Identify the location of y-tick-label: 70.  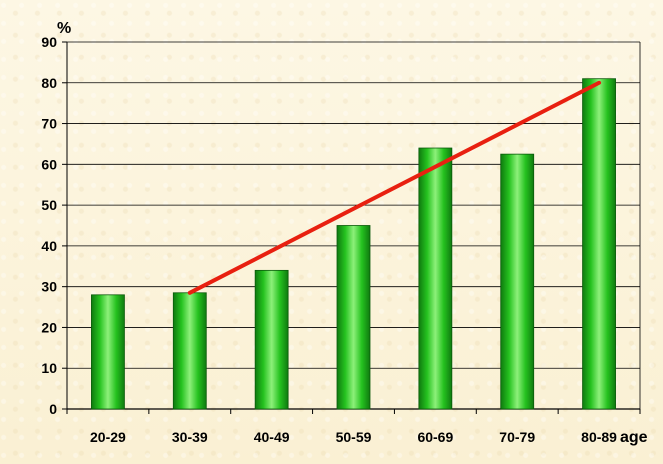
(49, 124).